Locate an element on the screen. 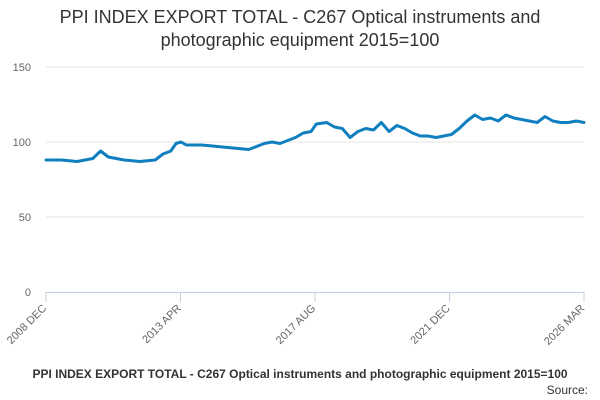 This screenshot has width=600, height=400. series-line is located at coordinates (315, 138).